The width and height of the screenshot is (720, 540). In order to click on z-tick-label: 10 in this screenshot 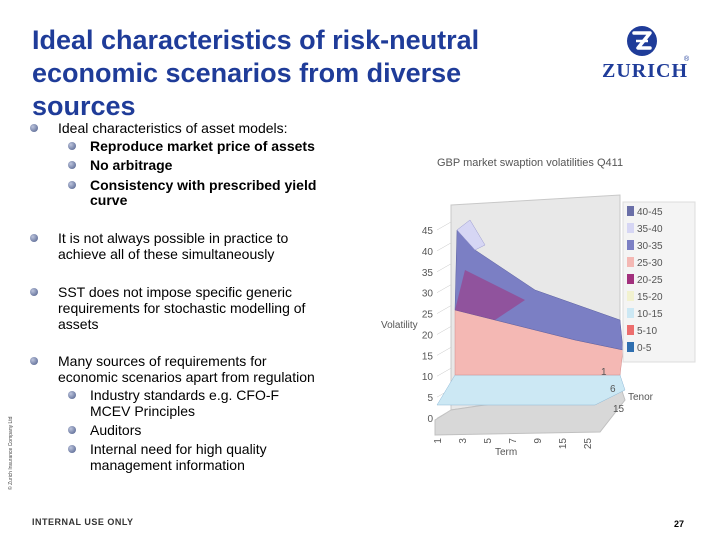, I will do `click(428, 377)`.